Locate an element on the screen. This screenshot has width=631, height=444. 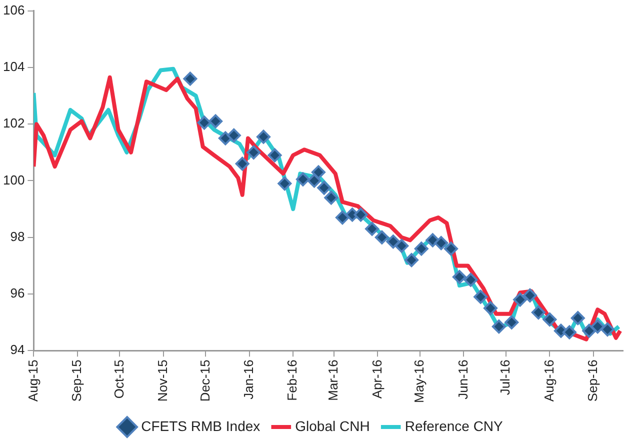
x-tick-label: Oct-15 is located at coordinates (118, 379).